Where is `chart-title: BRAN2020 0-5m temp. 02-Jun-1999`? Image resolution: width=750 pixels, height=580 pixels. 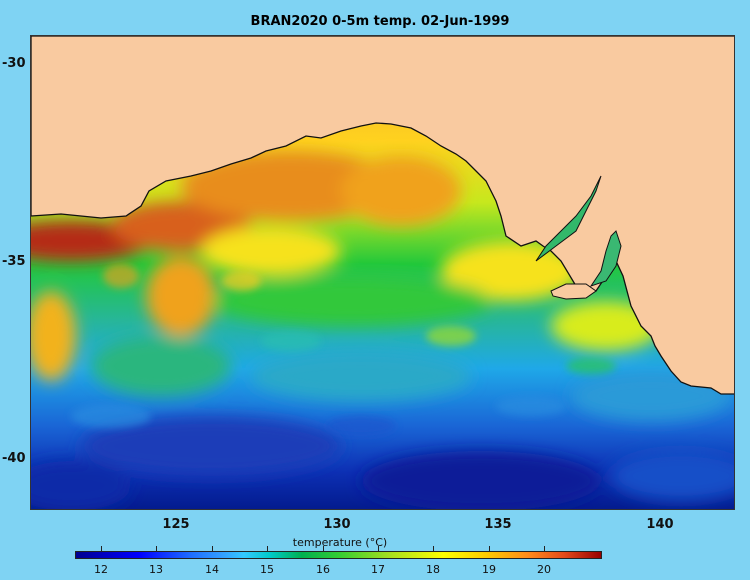 chart-title: BRAN2020 0-5m temp. 02-Jun-1999 is located at coordinates (380, 21).